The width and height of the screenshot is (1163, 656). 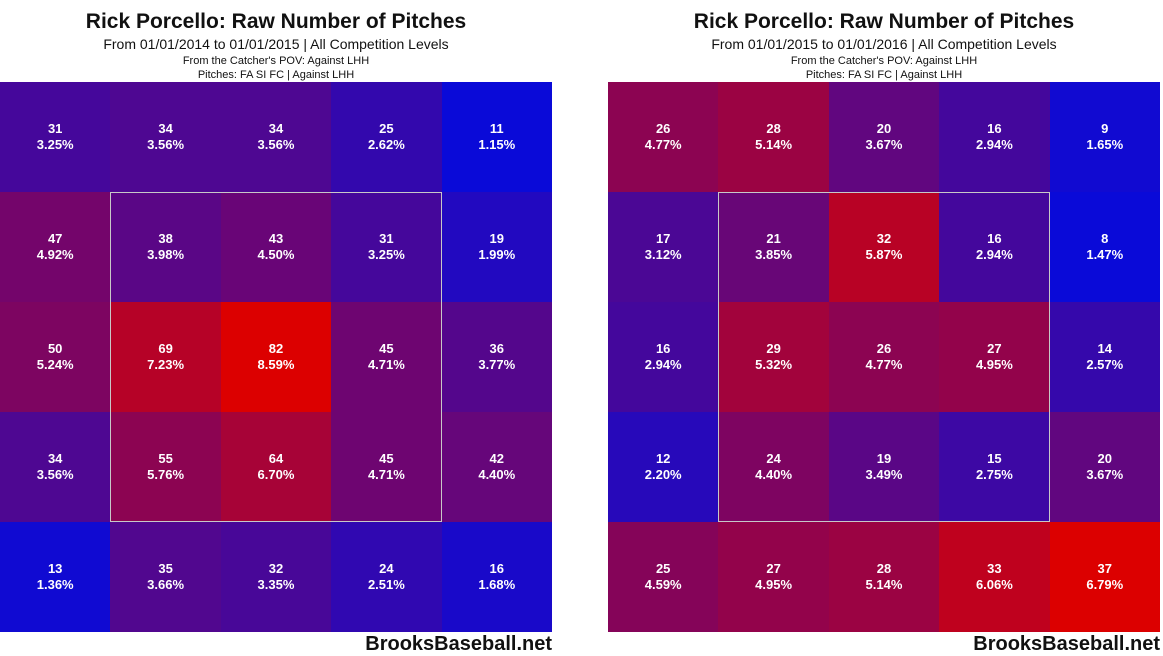 I want to click on heatmap-cell: 69 7.23%, so click(x=165, y=357).